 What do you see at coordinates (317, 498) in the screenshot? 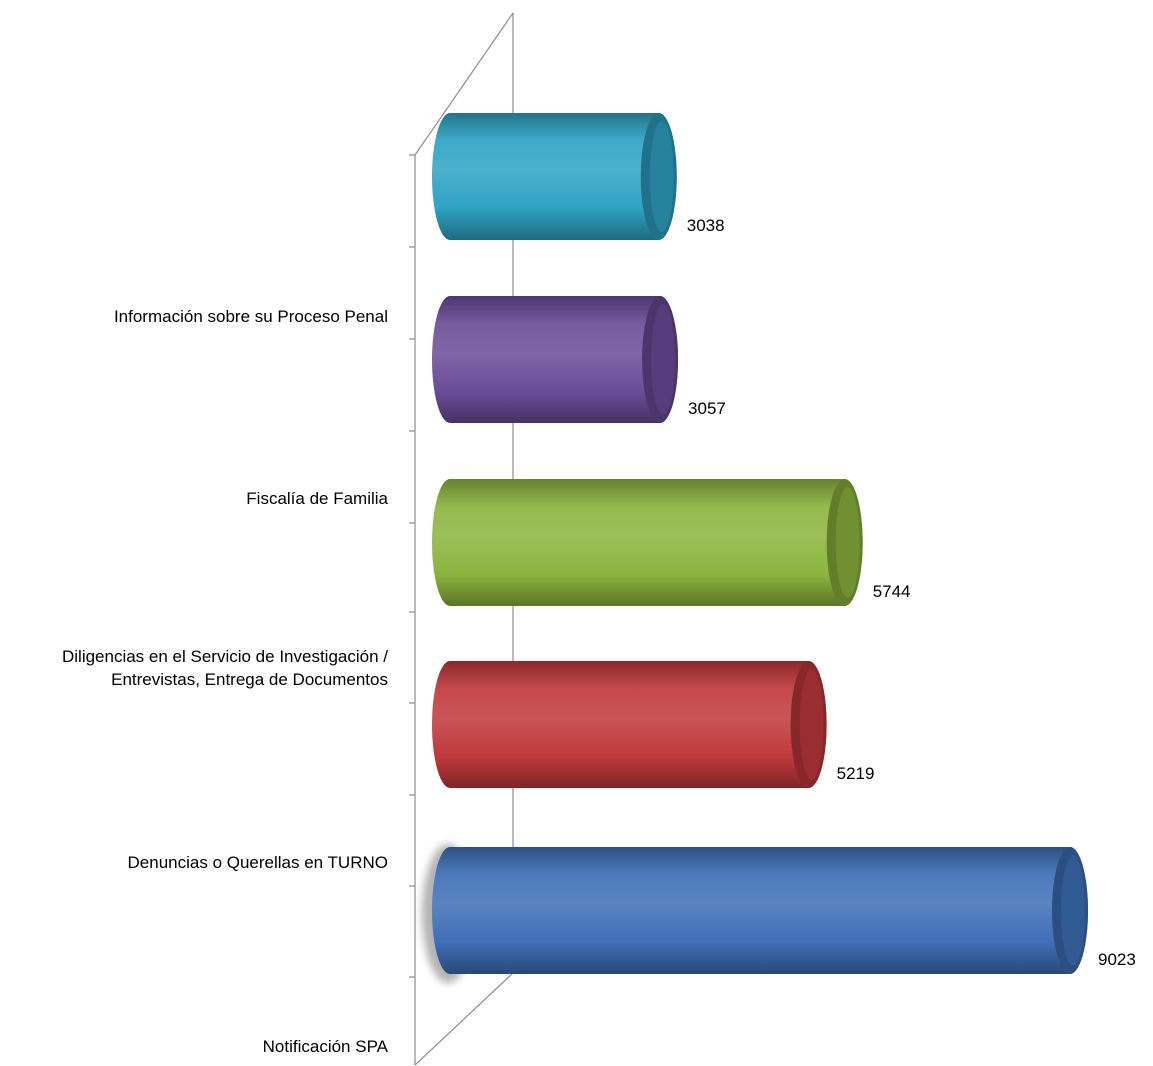
I see `category-label: Fiscalía de Familia` at bounding box center [317, 498].